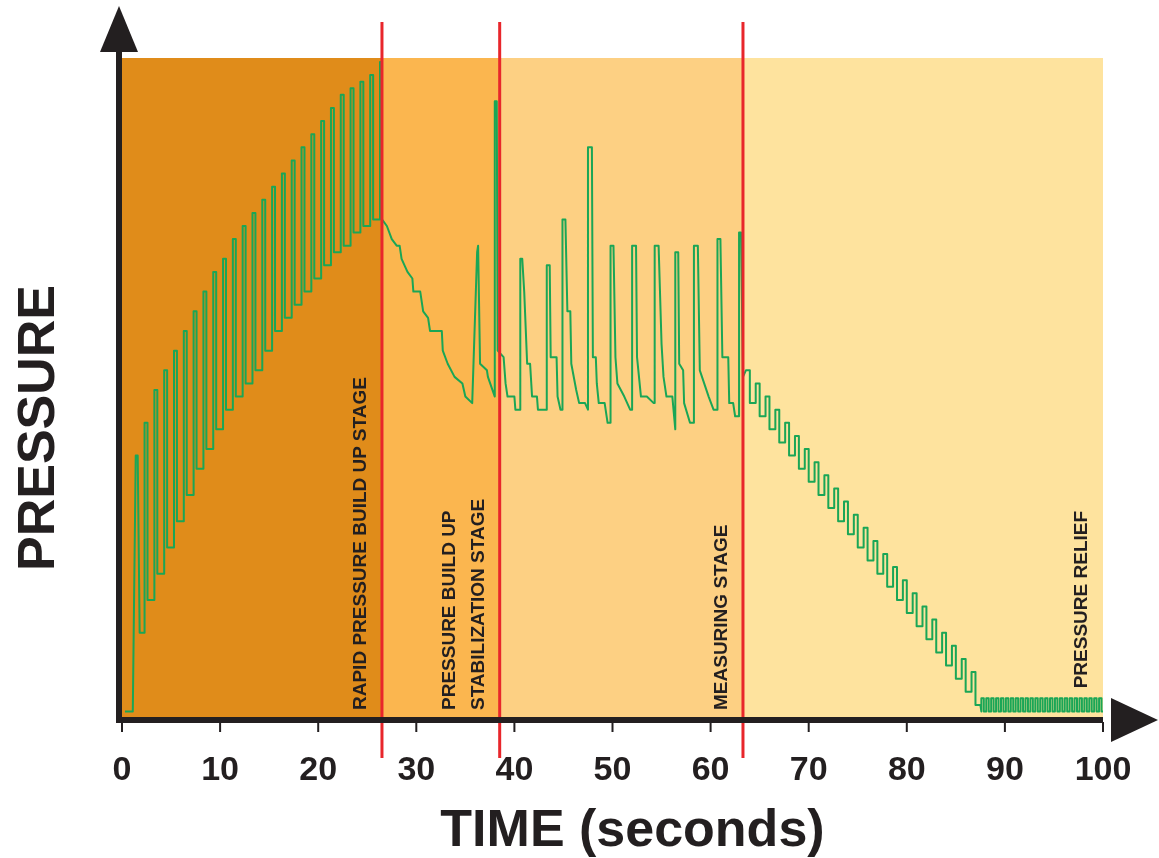  What do you see at coordinates (906, 768) in the screenshot?
I see `x-tick-label: 80` at bounding box center [906, 768].